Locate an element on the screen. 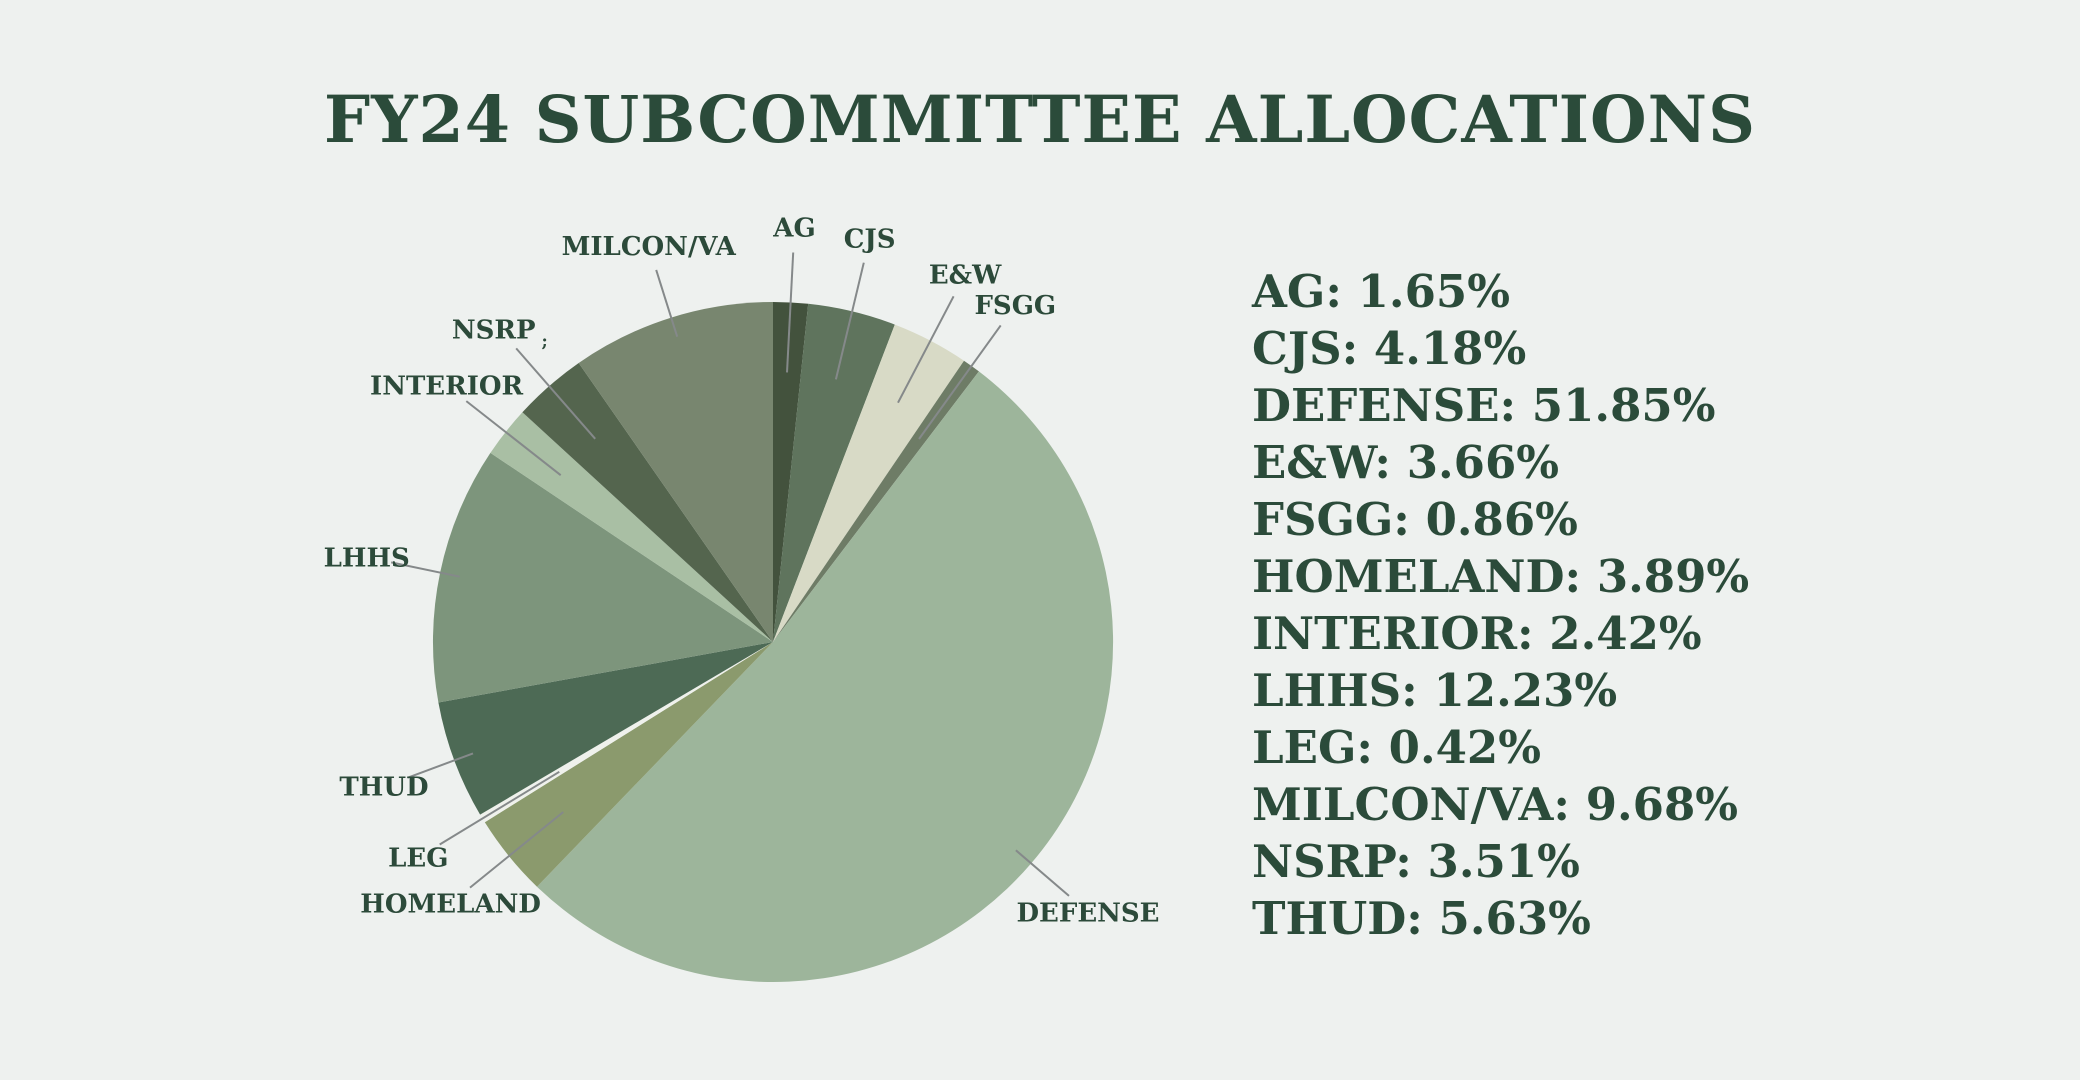 Image resolution: width=2080 pixels, height=1080 pixels. slice-label-lhhs: LHHS is located at coordinates (367, 558).